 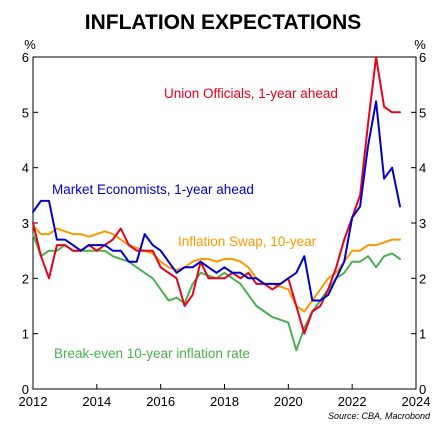 I want to click on legend-label-inflation-swap: Inflation Swap, 10-year, so click(x=247, y=241).